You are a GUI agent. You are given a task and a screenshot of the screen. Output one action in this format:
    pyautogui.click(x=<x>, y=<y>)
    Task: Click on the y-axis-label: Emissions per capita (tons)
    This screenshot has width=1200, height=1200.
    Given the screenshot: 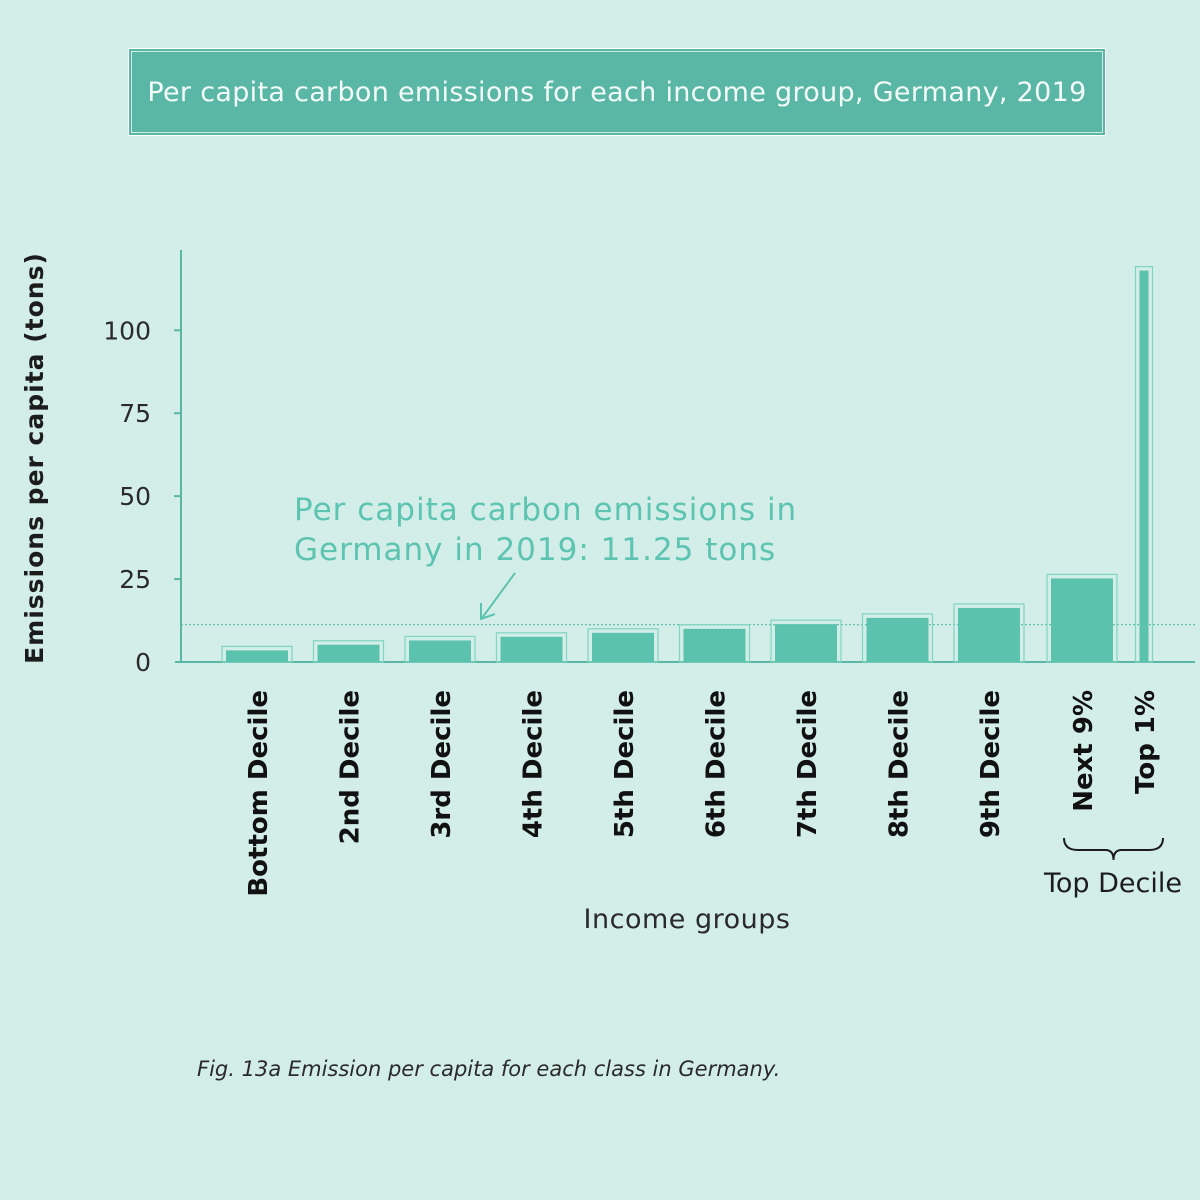 What is the action you would take?
    pyautogui.click(x=34, y=458)
    